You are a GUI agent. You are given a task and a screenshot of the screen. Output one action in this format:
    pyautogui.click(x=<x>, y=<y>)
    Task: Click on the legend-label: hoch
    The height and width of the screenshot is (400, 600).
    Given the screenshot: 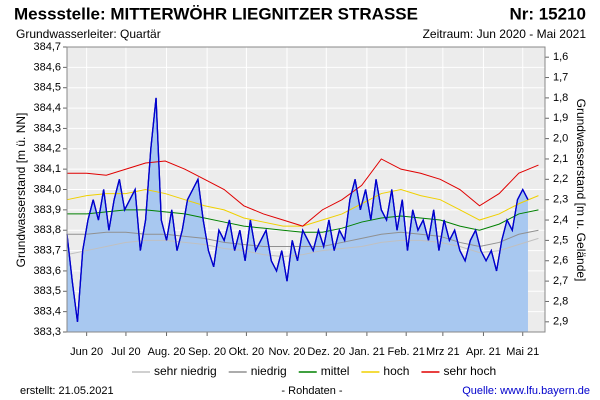 What is the action you would take?
    pyautogui.click(x=396, y=371)
    